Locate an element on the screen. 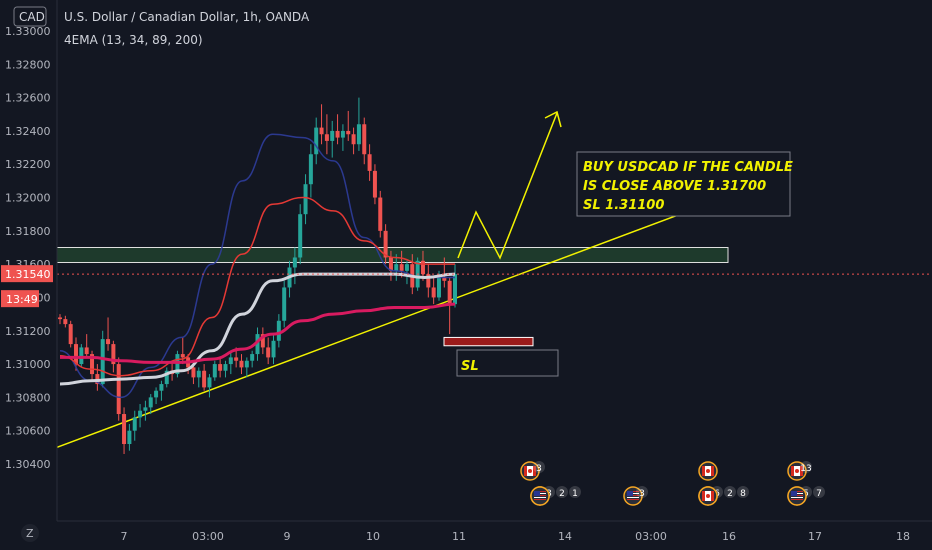  indicator-legend: 4EMA (13, 34, 89, 200) is located at coordinates (133, 40).